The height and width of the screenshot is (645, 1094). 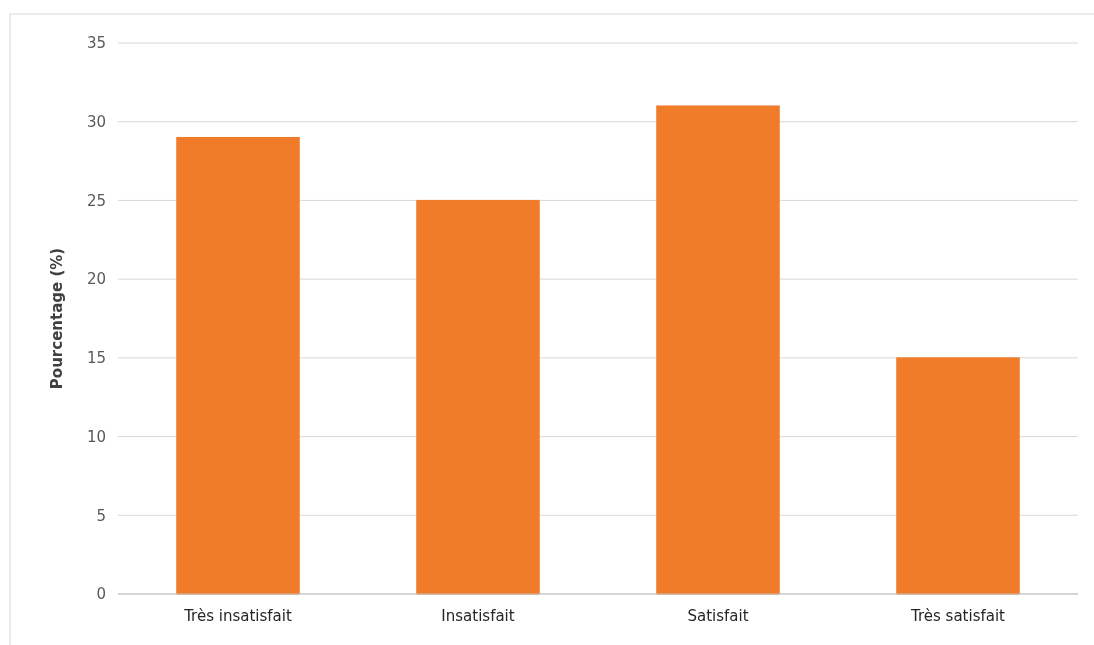 What do you see at coordinates (101, 515) in the screenshot?
I see `y-tick-label: 5` at bounding box center [101, 515].